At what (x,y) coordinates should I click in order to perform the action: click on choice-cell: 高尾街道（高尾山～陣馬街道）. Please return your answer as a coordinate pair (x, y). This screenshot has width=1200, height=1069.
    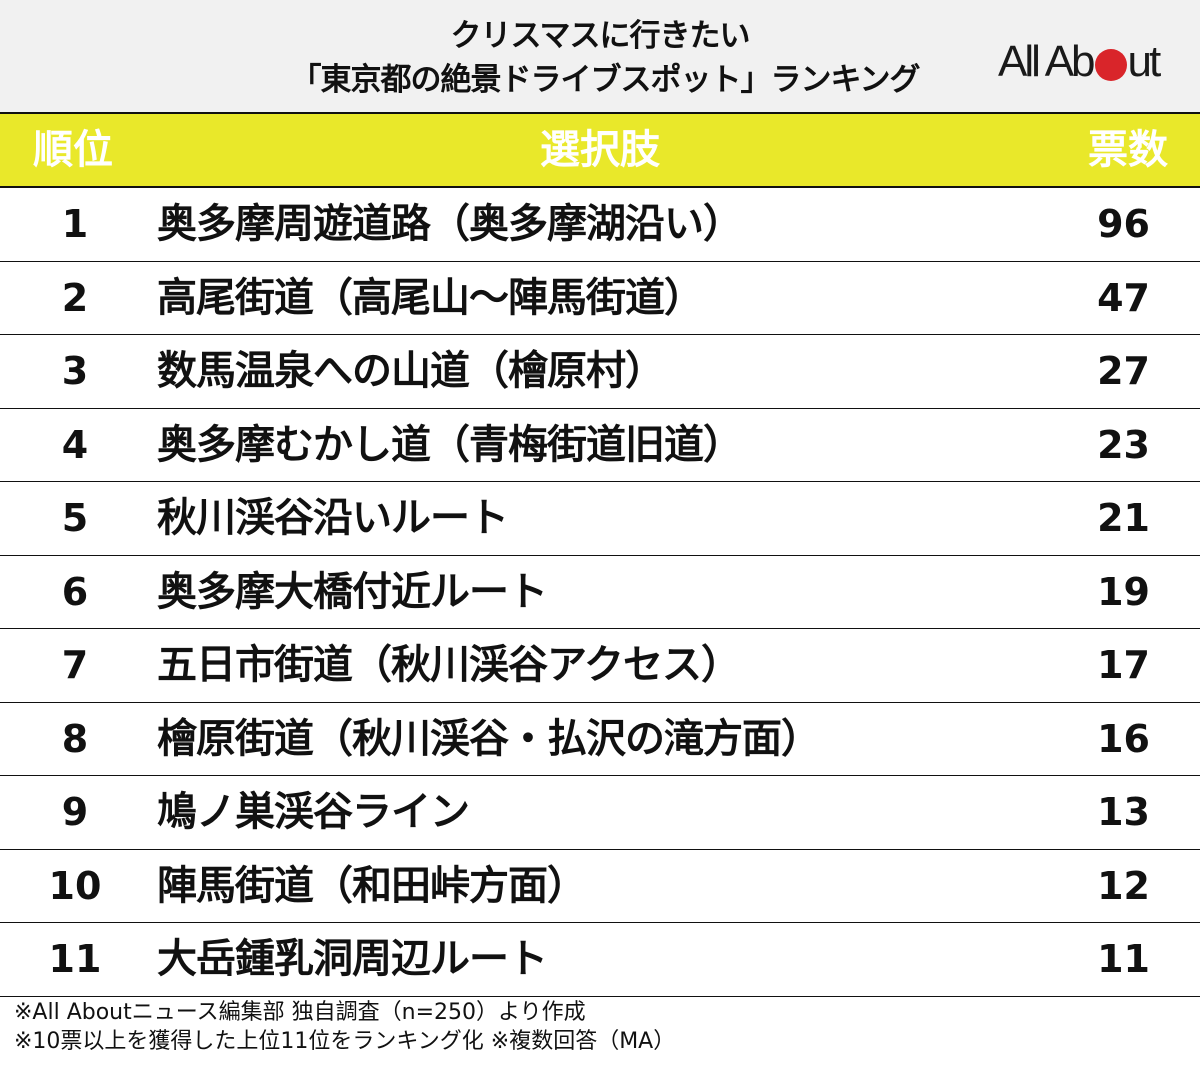
    Looking at the image, I should click on (430, 297).